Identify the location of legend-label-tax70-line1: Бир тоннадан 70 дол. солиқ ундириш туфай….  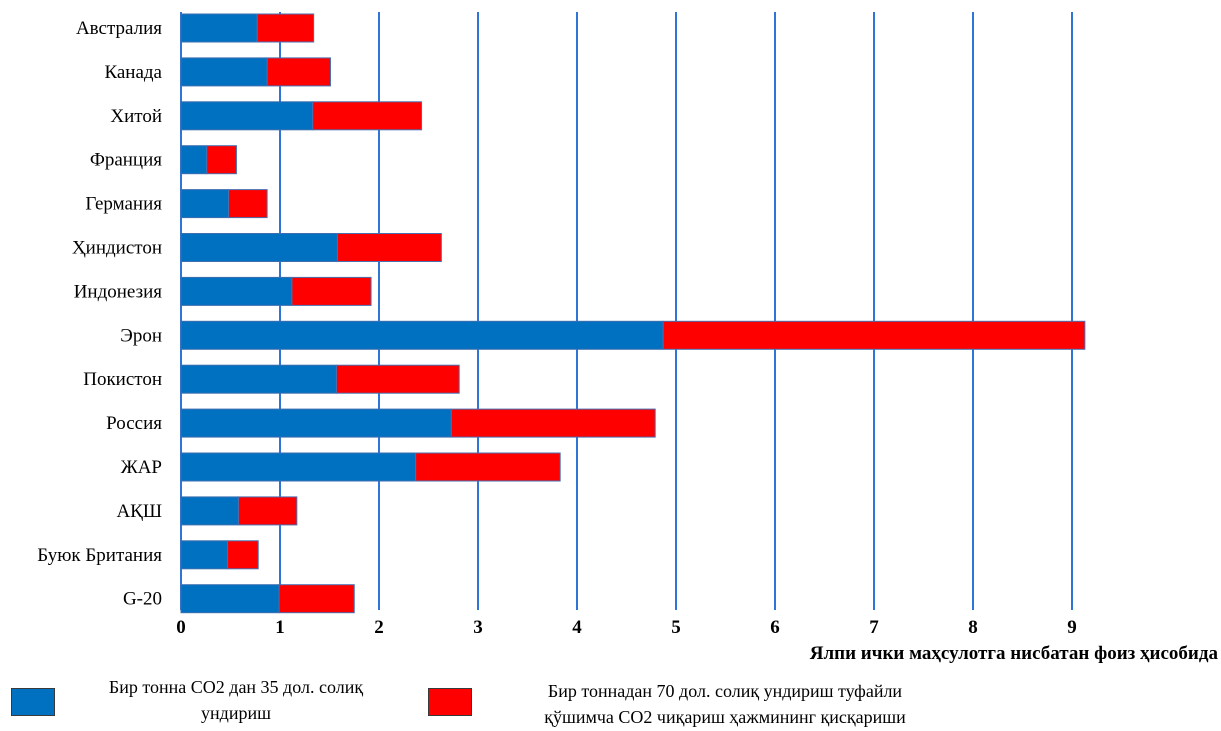
(725, 691).